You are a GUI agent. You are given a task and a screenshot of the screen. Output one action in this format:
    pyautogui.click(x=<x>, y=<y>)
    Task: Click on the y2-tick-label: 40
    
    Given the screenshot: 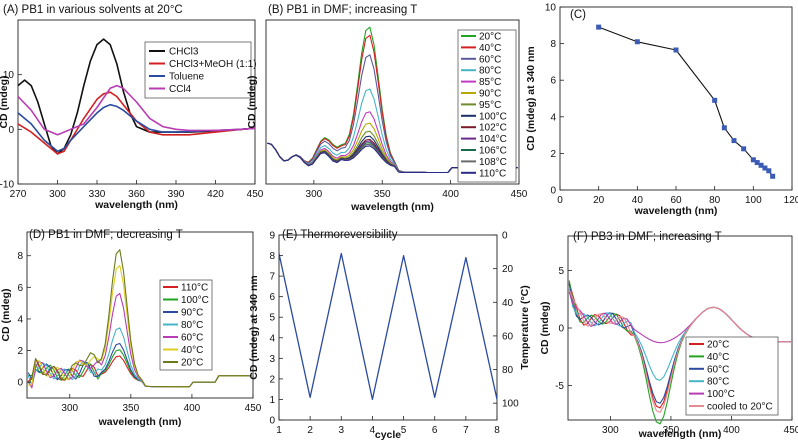 What is the action you would take?
    pyautogui.click(x=508, y=303)
    